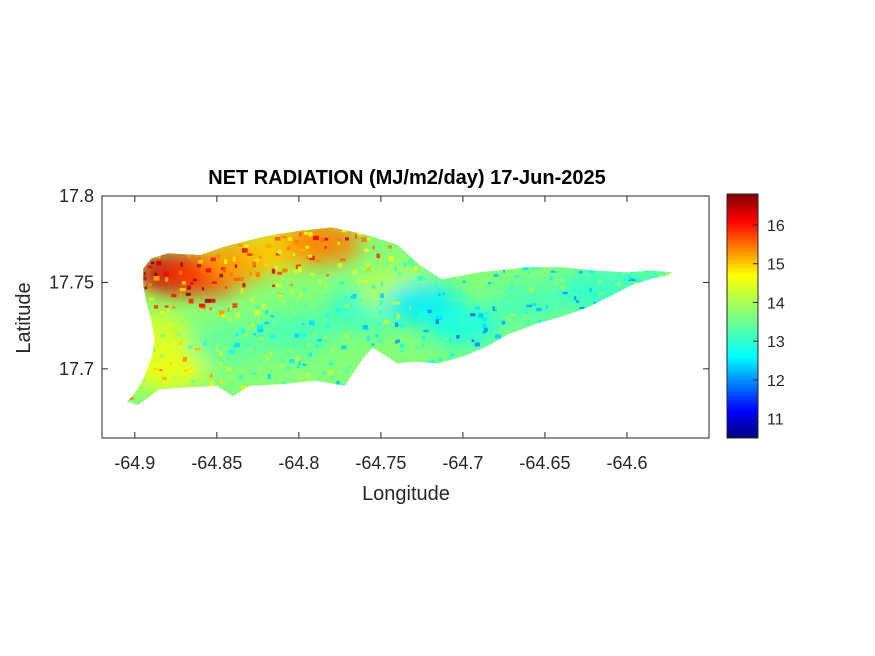 Image resolution: width=875 pixels, height=656 pixels. What do you see at coordinates (76, 369) in the screenshot?
I see `y-tick-label: 17.7` at bounding box center [76, 369].